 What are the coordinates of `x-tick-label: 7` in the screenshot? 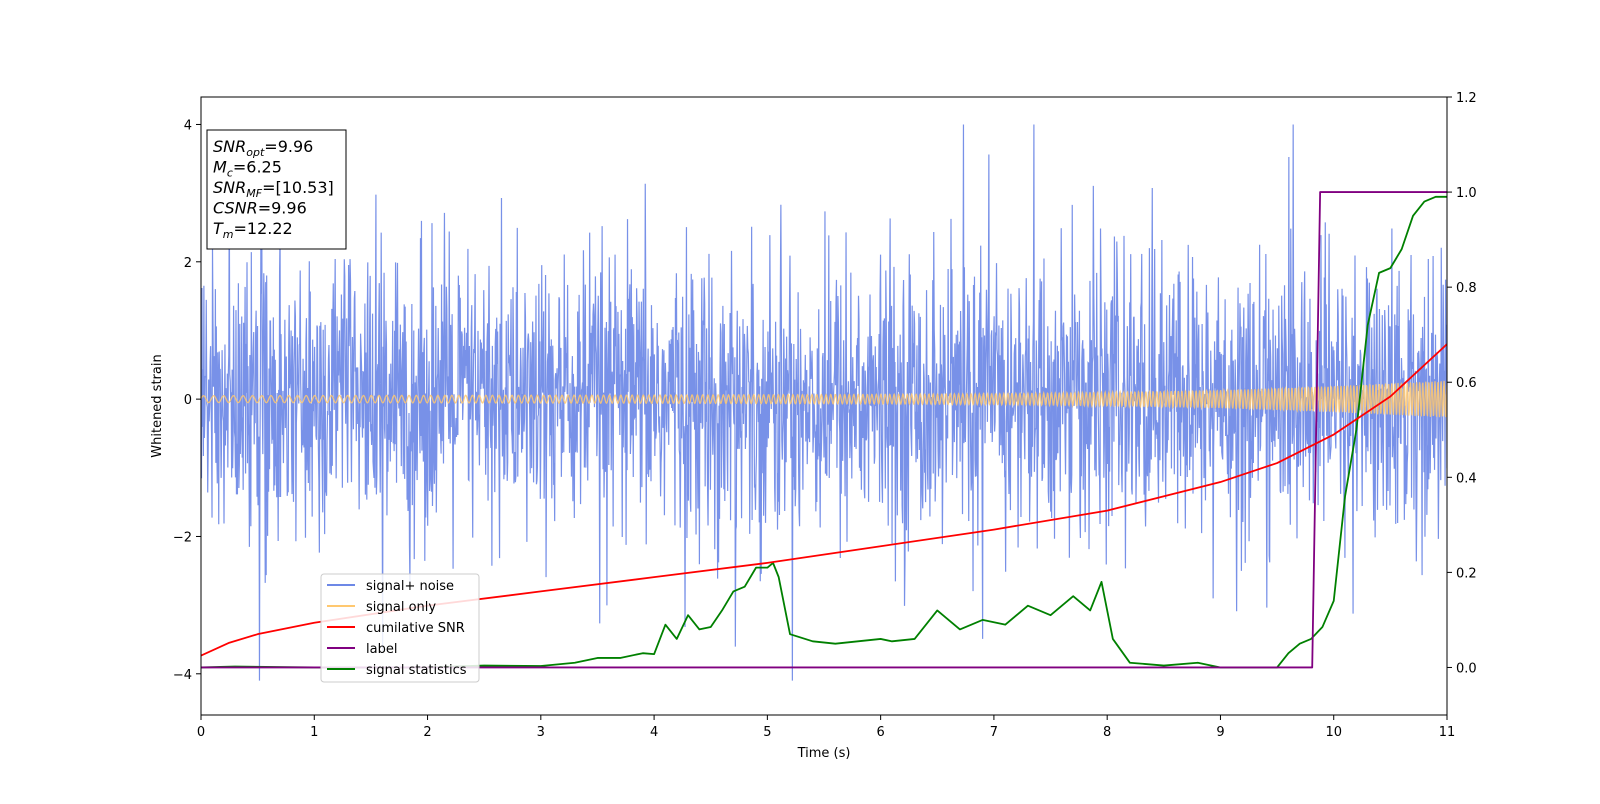 It's located at (994, 732).